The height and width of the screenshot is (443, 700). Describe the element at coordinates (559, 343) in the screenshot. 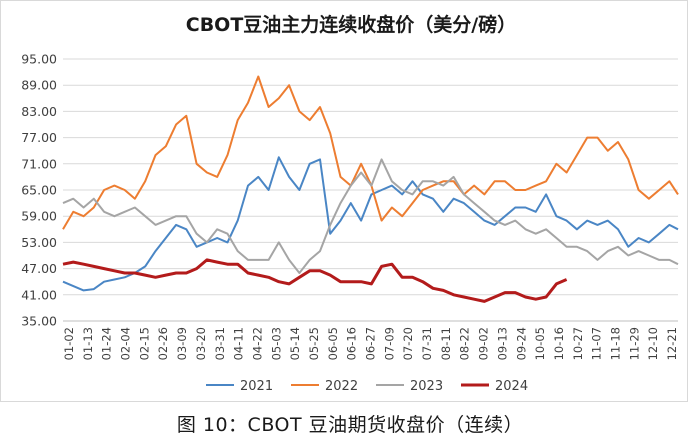

I see `x-tick-label: 10-16` at that location.